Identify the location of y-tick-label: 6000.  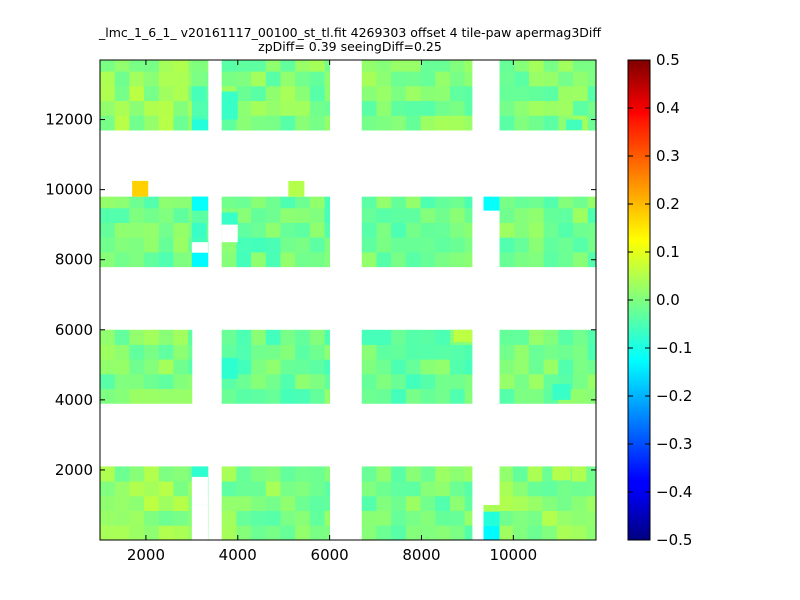
(74, 330).